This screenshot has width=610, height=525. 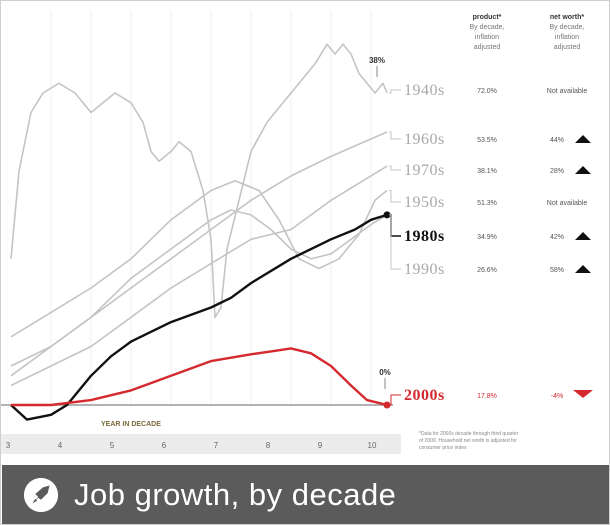 I want to click on x-tick-label: 5, so click(x=112, y=445).